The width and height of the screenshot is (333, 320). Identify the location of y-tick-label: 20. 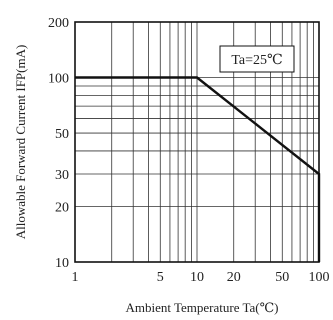
(62, 207).